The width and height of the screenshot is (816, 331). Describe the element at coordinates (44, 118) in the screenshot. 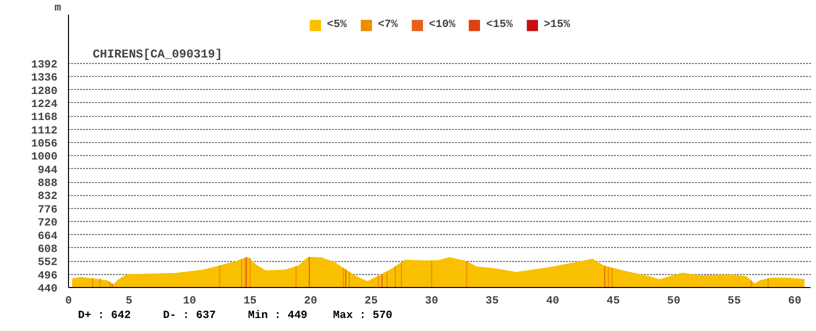

I see `y-tick-label: 1168` at that location.